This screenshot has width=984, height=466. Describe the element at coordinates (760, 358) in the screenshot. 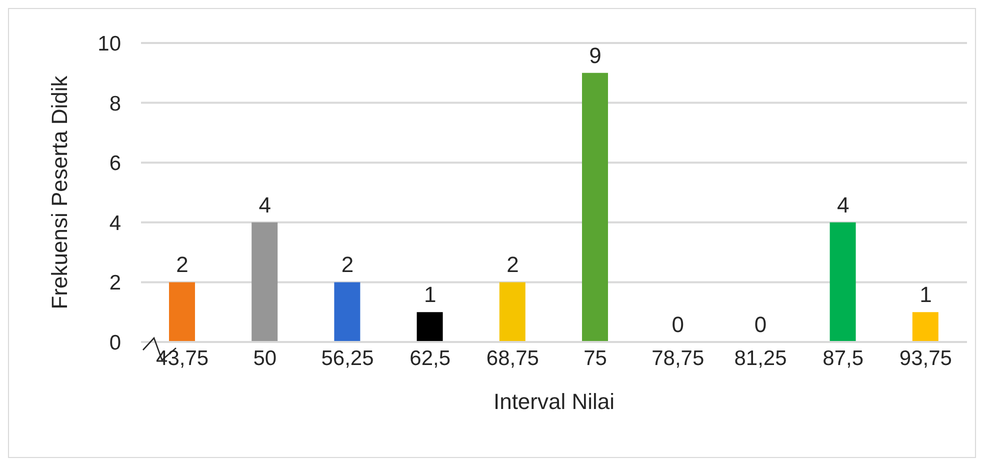

I see `x-tick-label: 81,25` at that location.